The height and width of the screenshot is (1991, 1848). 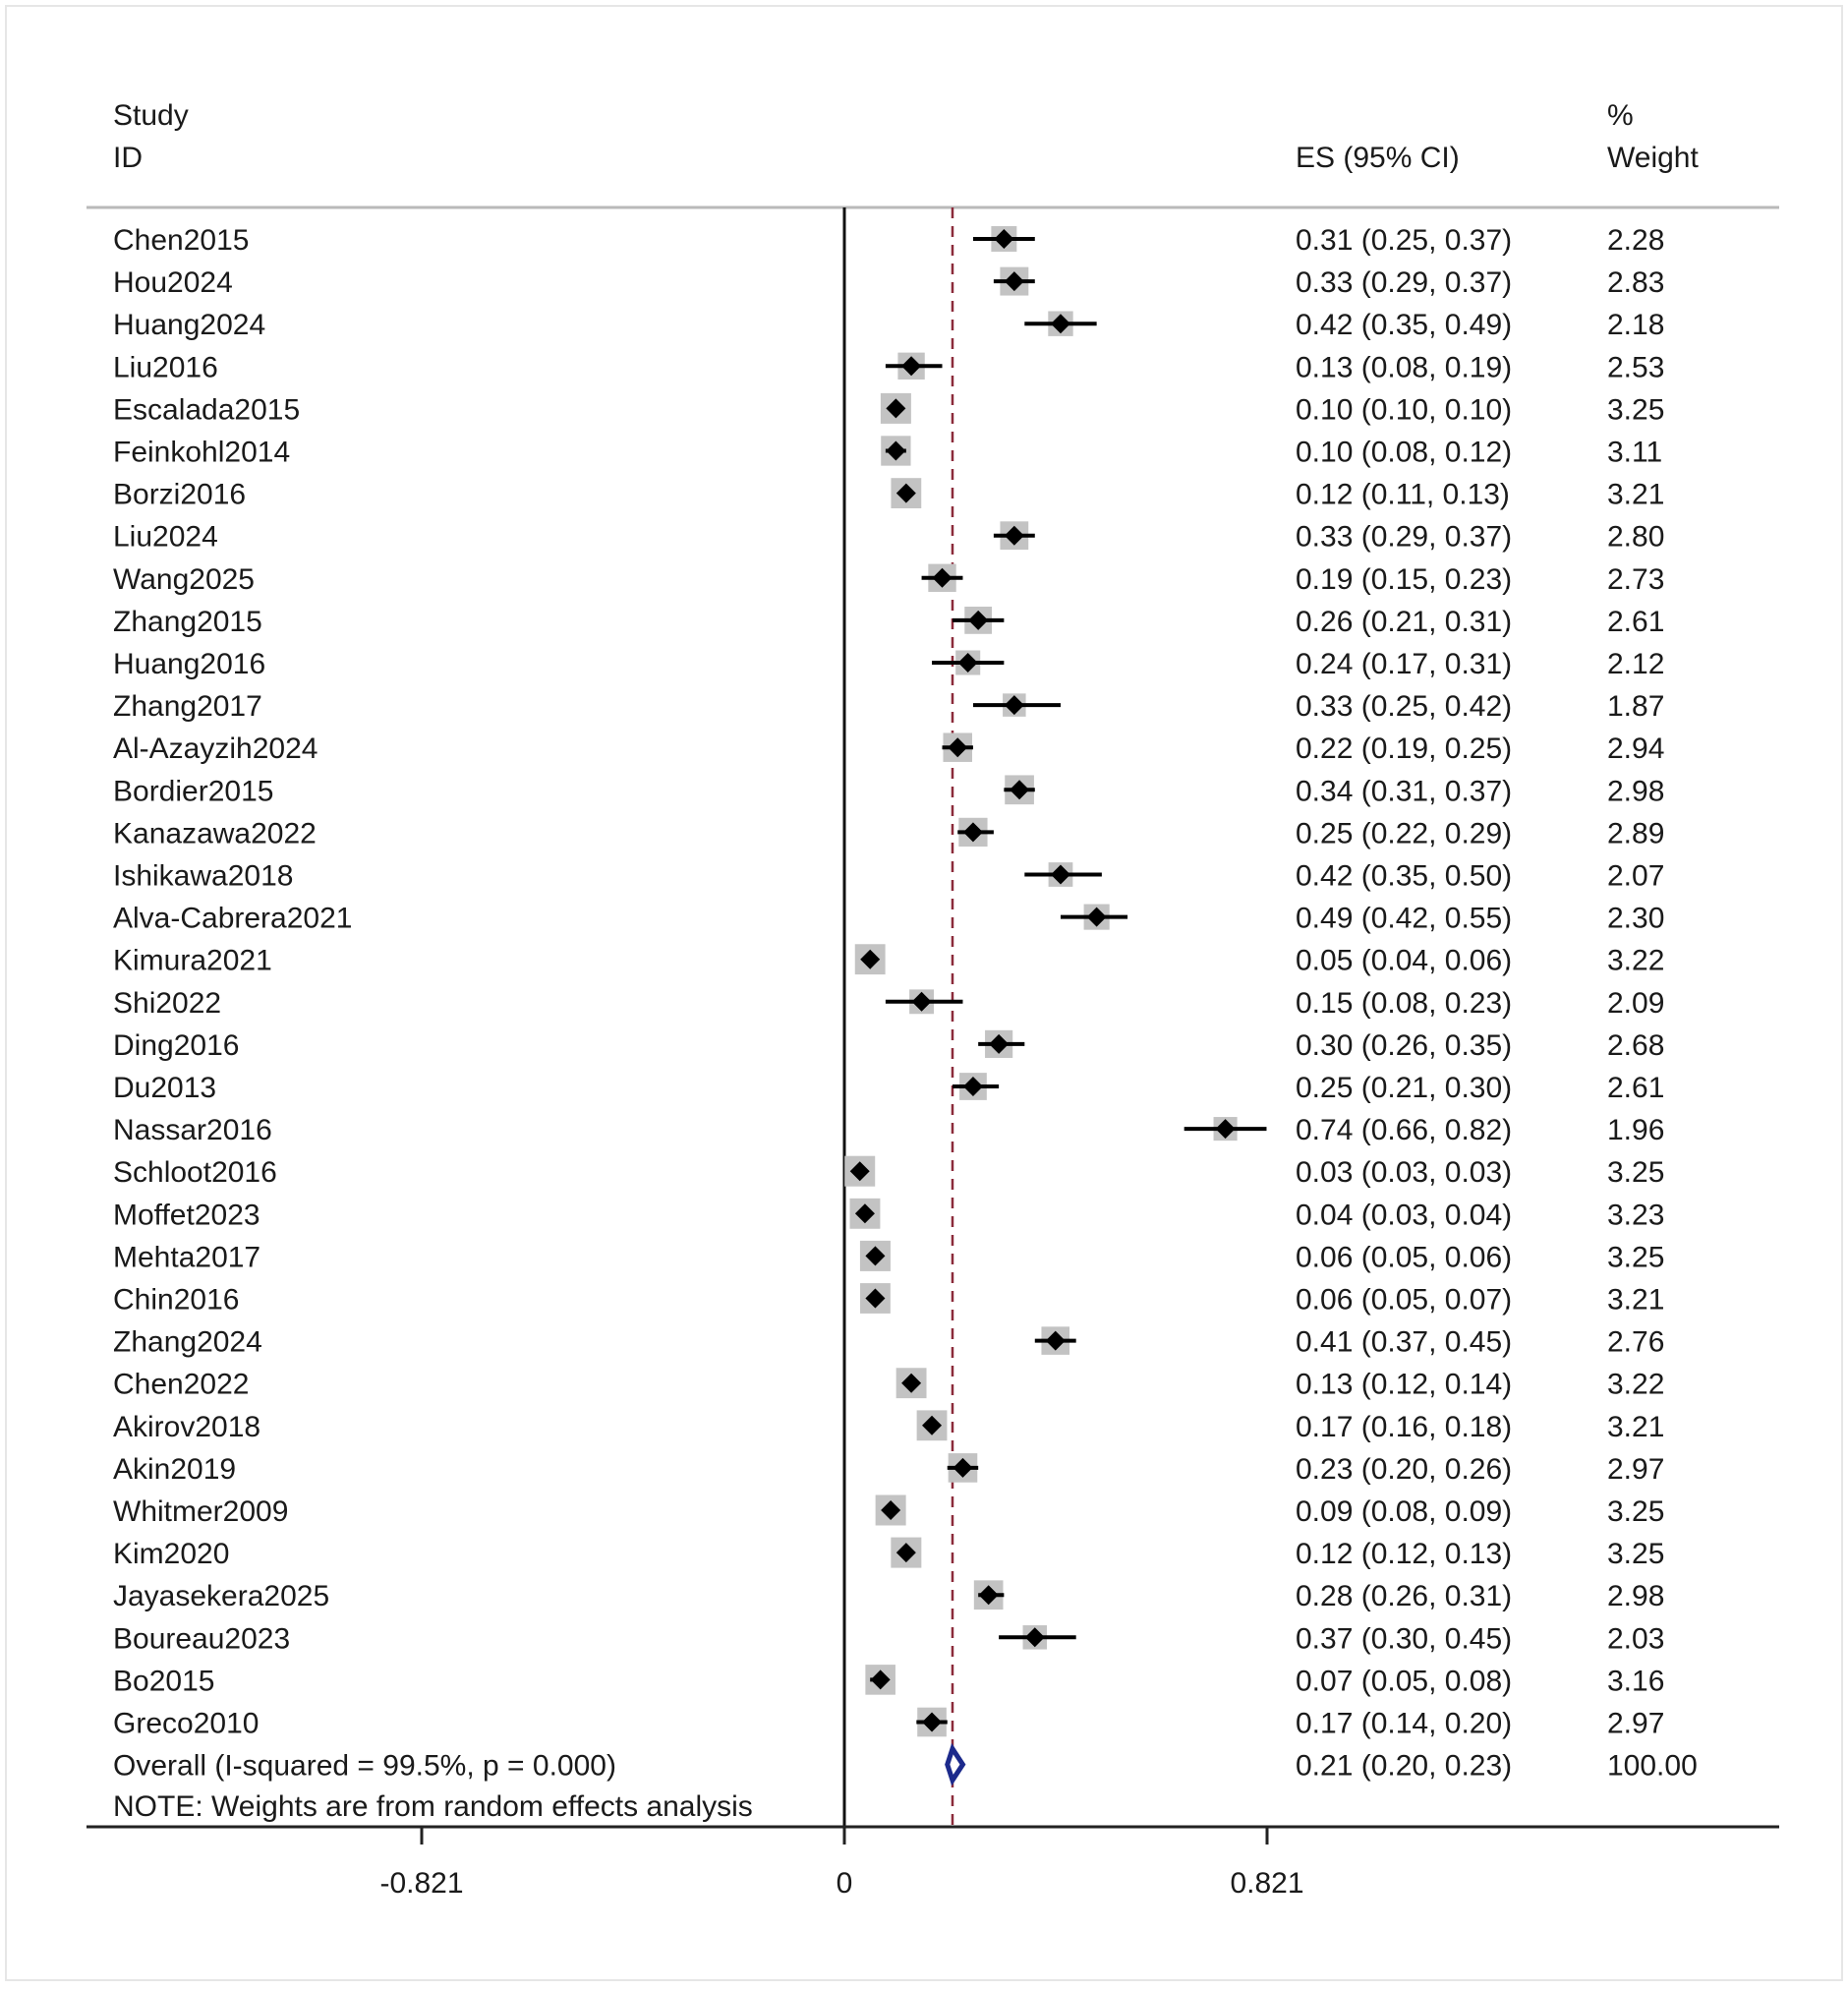 I want to click on overall-es-ci-label: 0.21 (0.20, 0.23), so click(x=1404, y=1767).